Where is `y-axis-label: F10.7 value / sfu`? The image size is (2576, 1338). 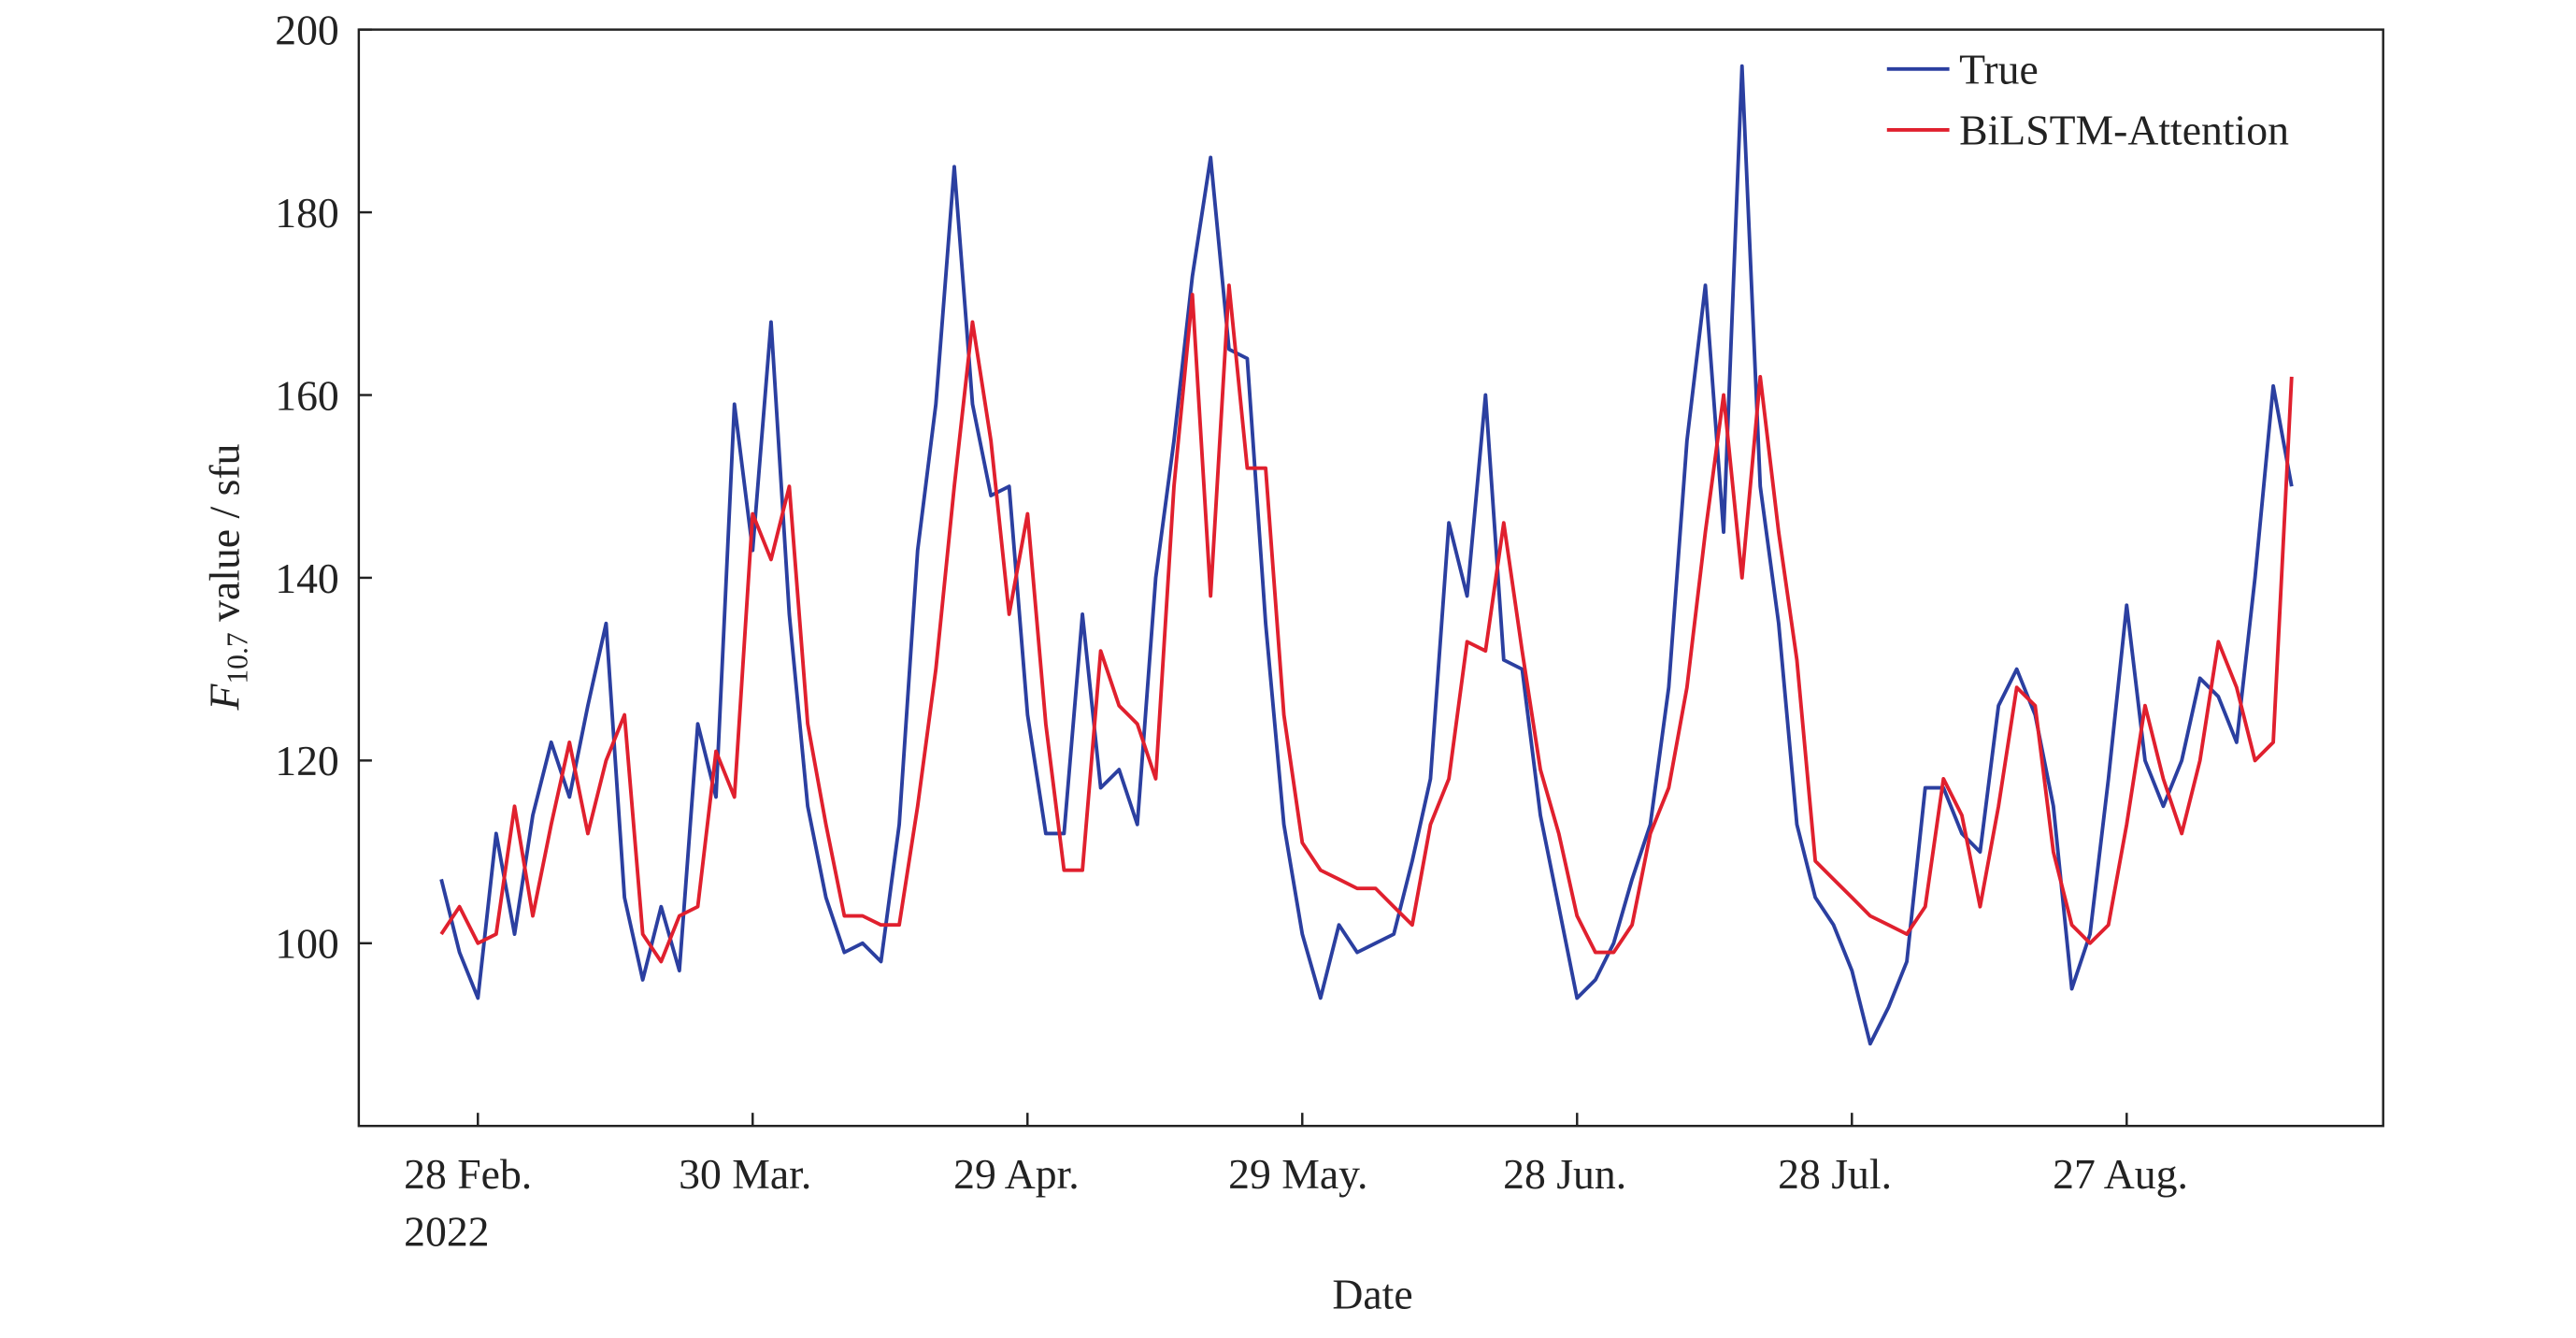 y-axis-label: F10.7 value / sfu is located at coordinates (227, 577).